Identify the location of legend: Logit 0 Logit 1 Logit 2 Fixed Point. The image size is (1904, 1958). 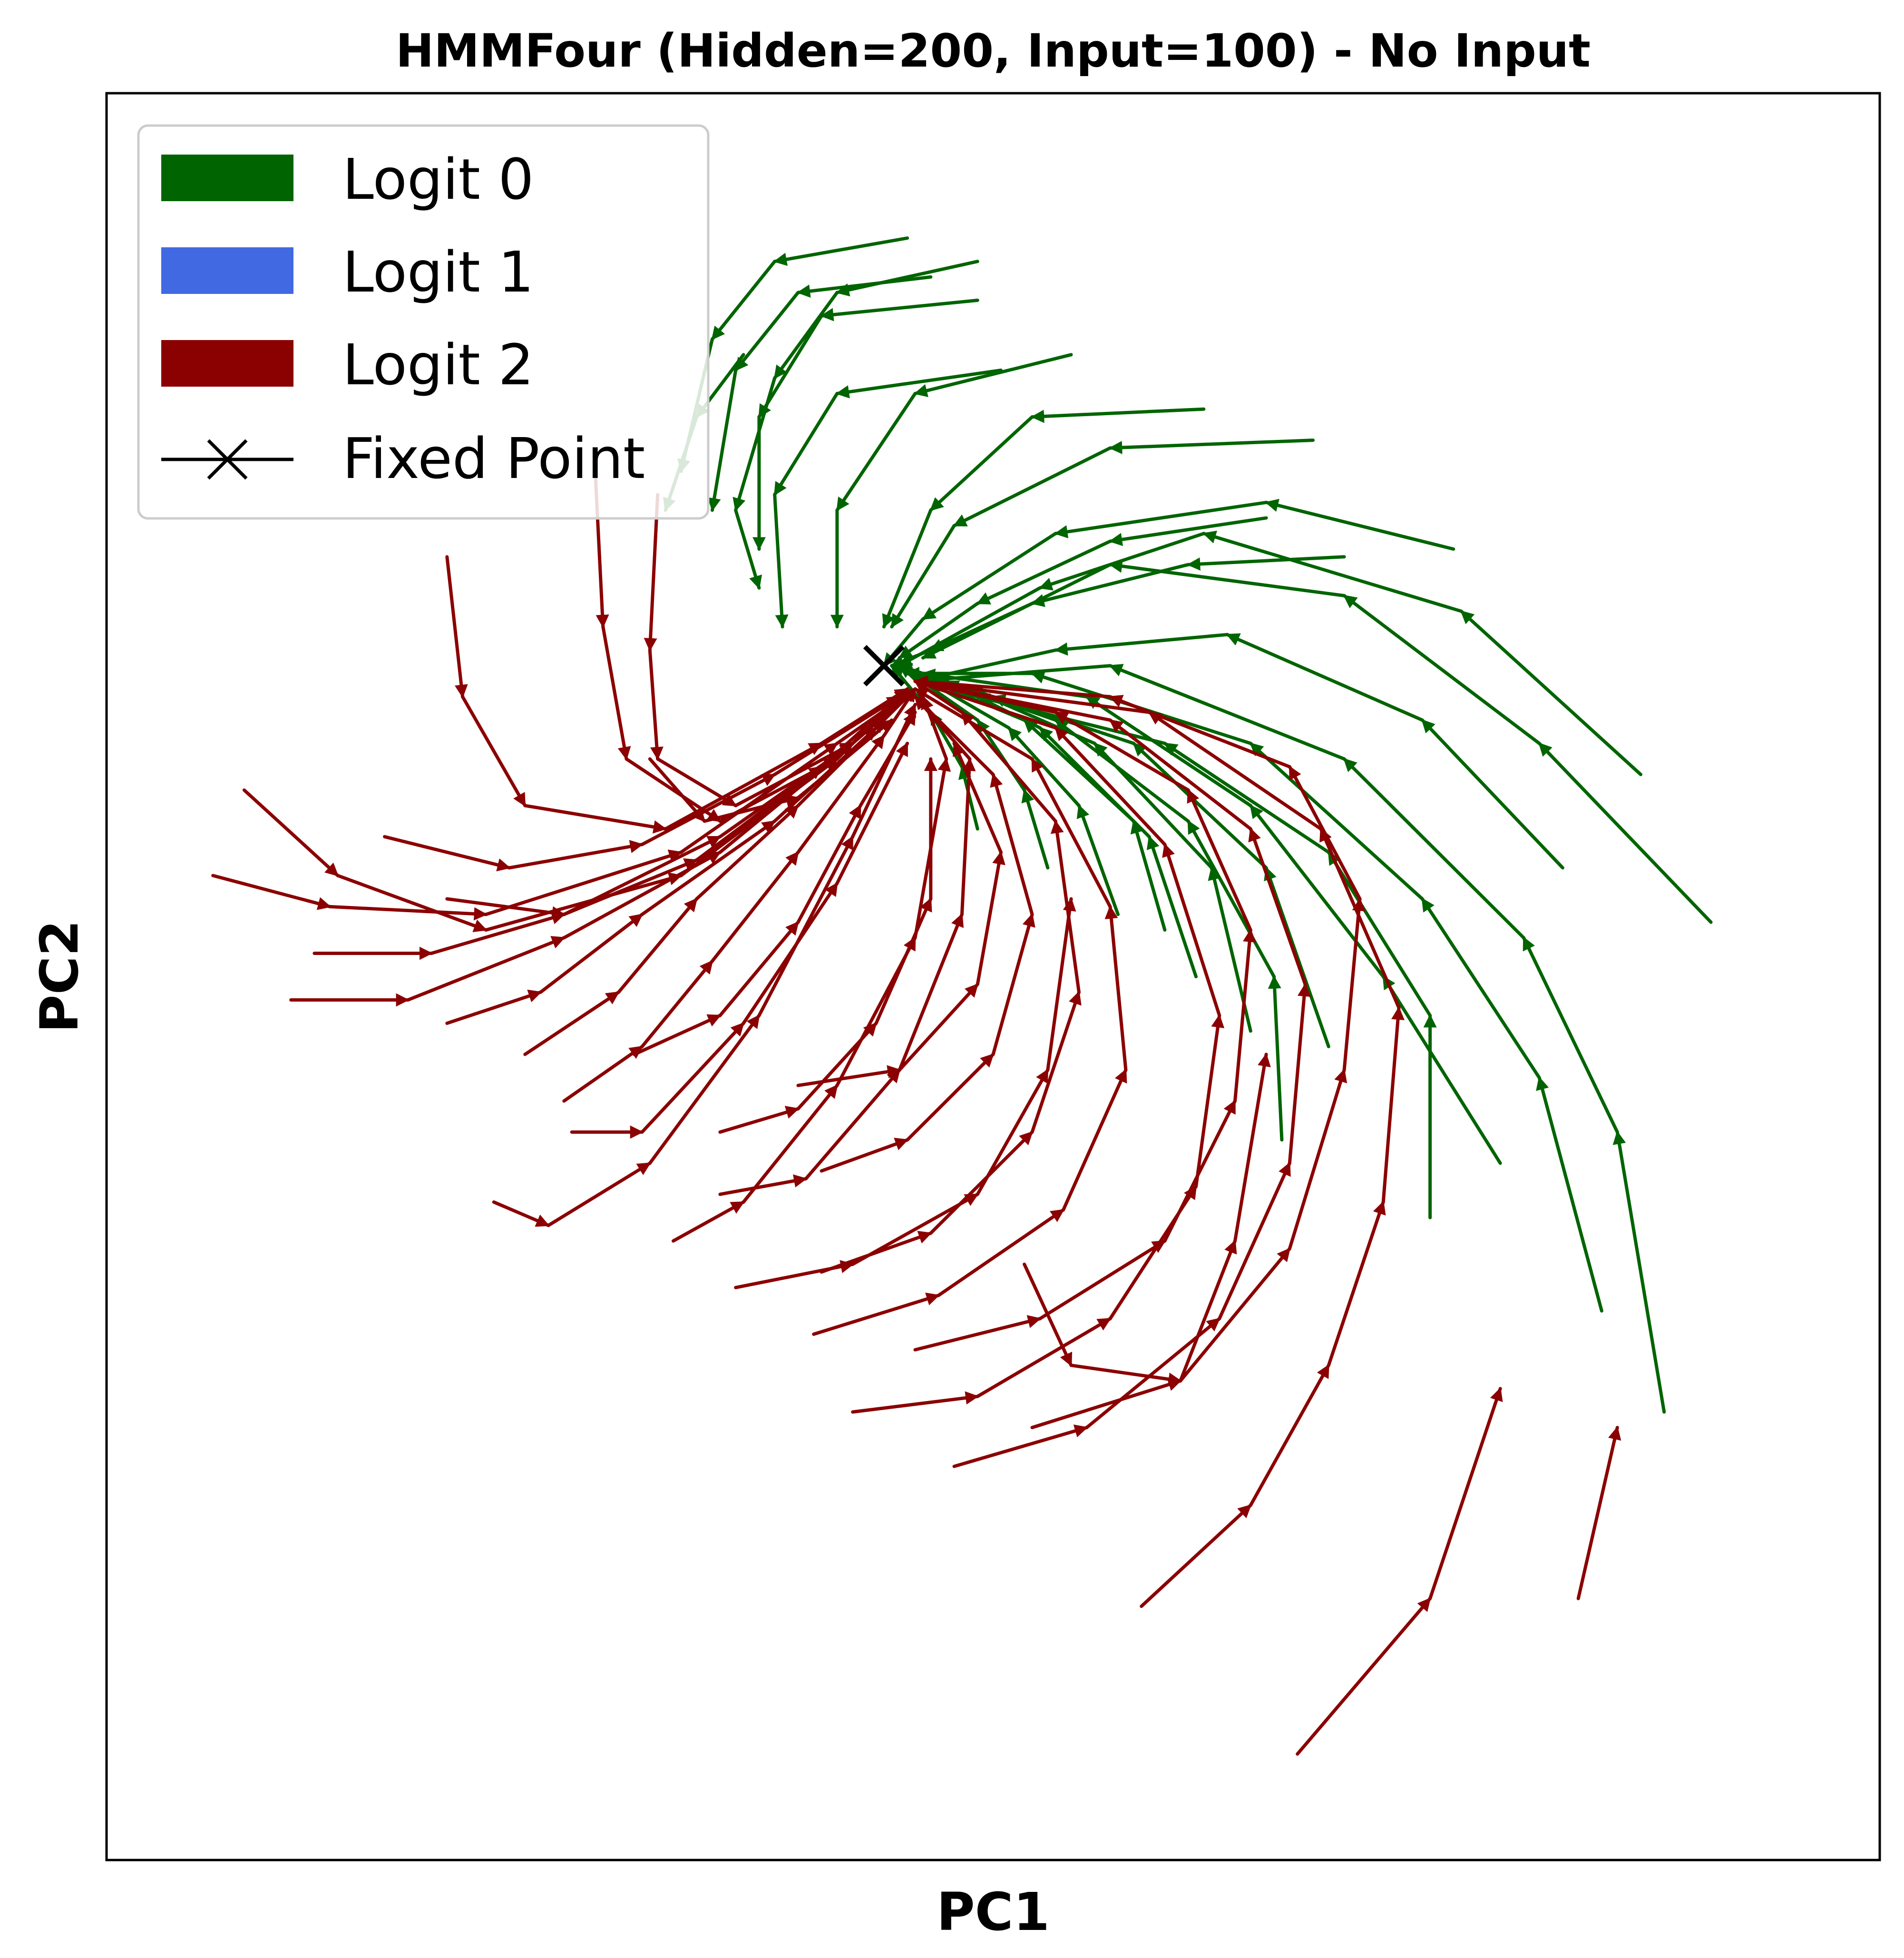
(423, 322).